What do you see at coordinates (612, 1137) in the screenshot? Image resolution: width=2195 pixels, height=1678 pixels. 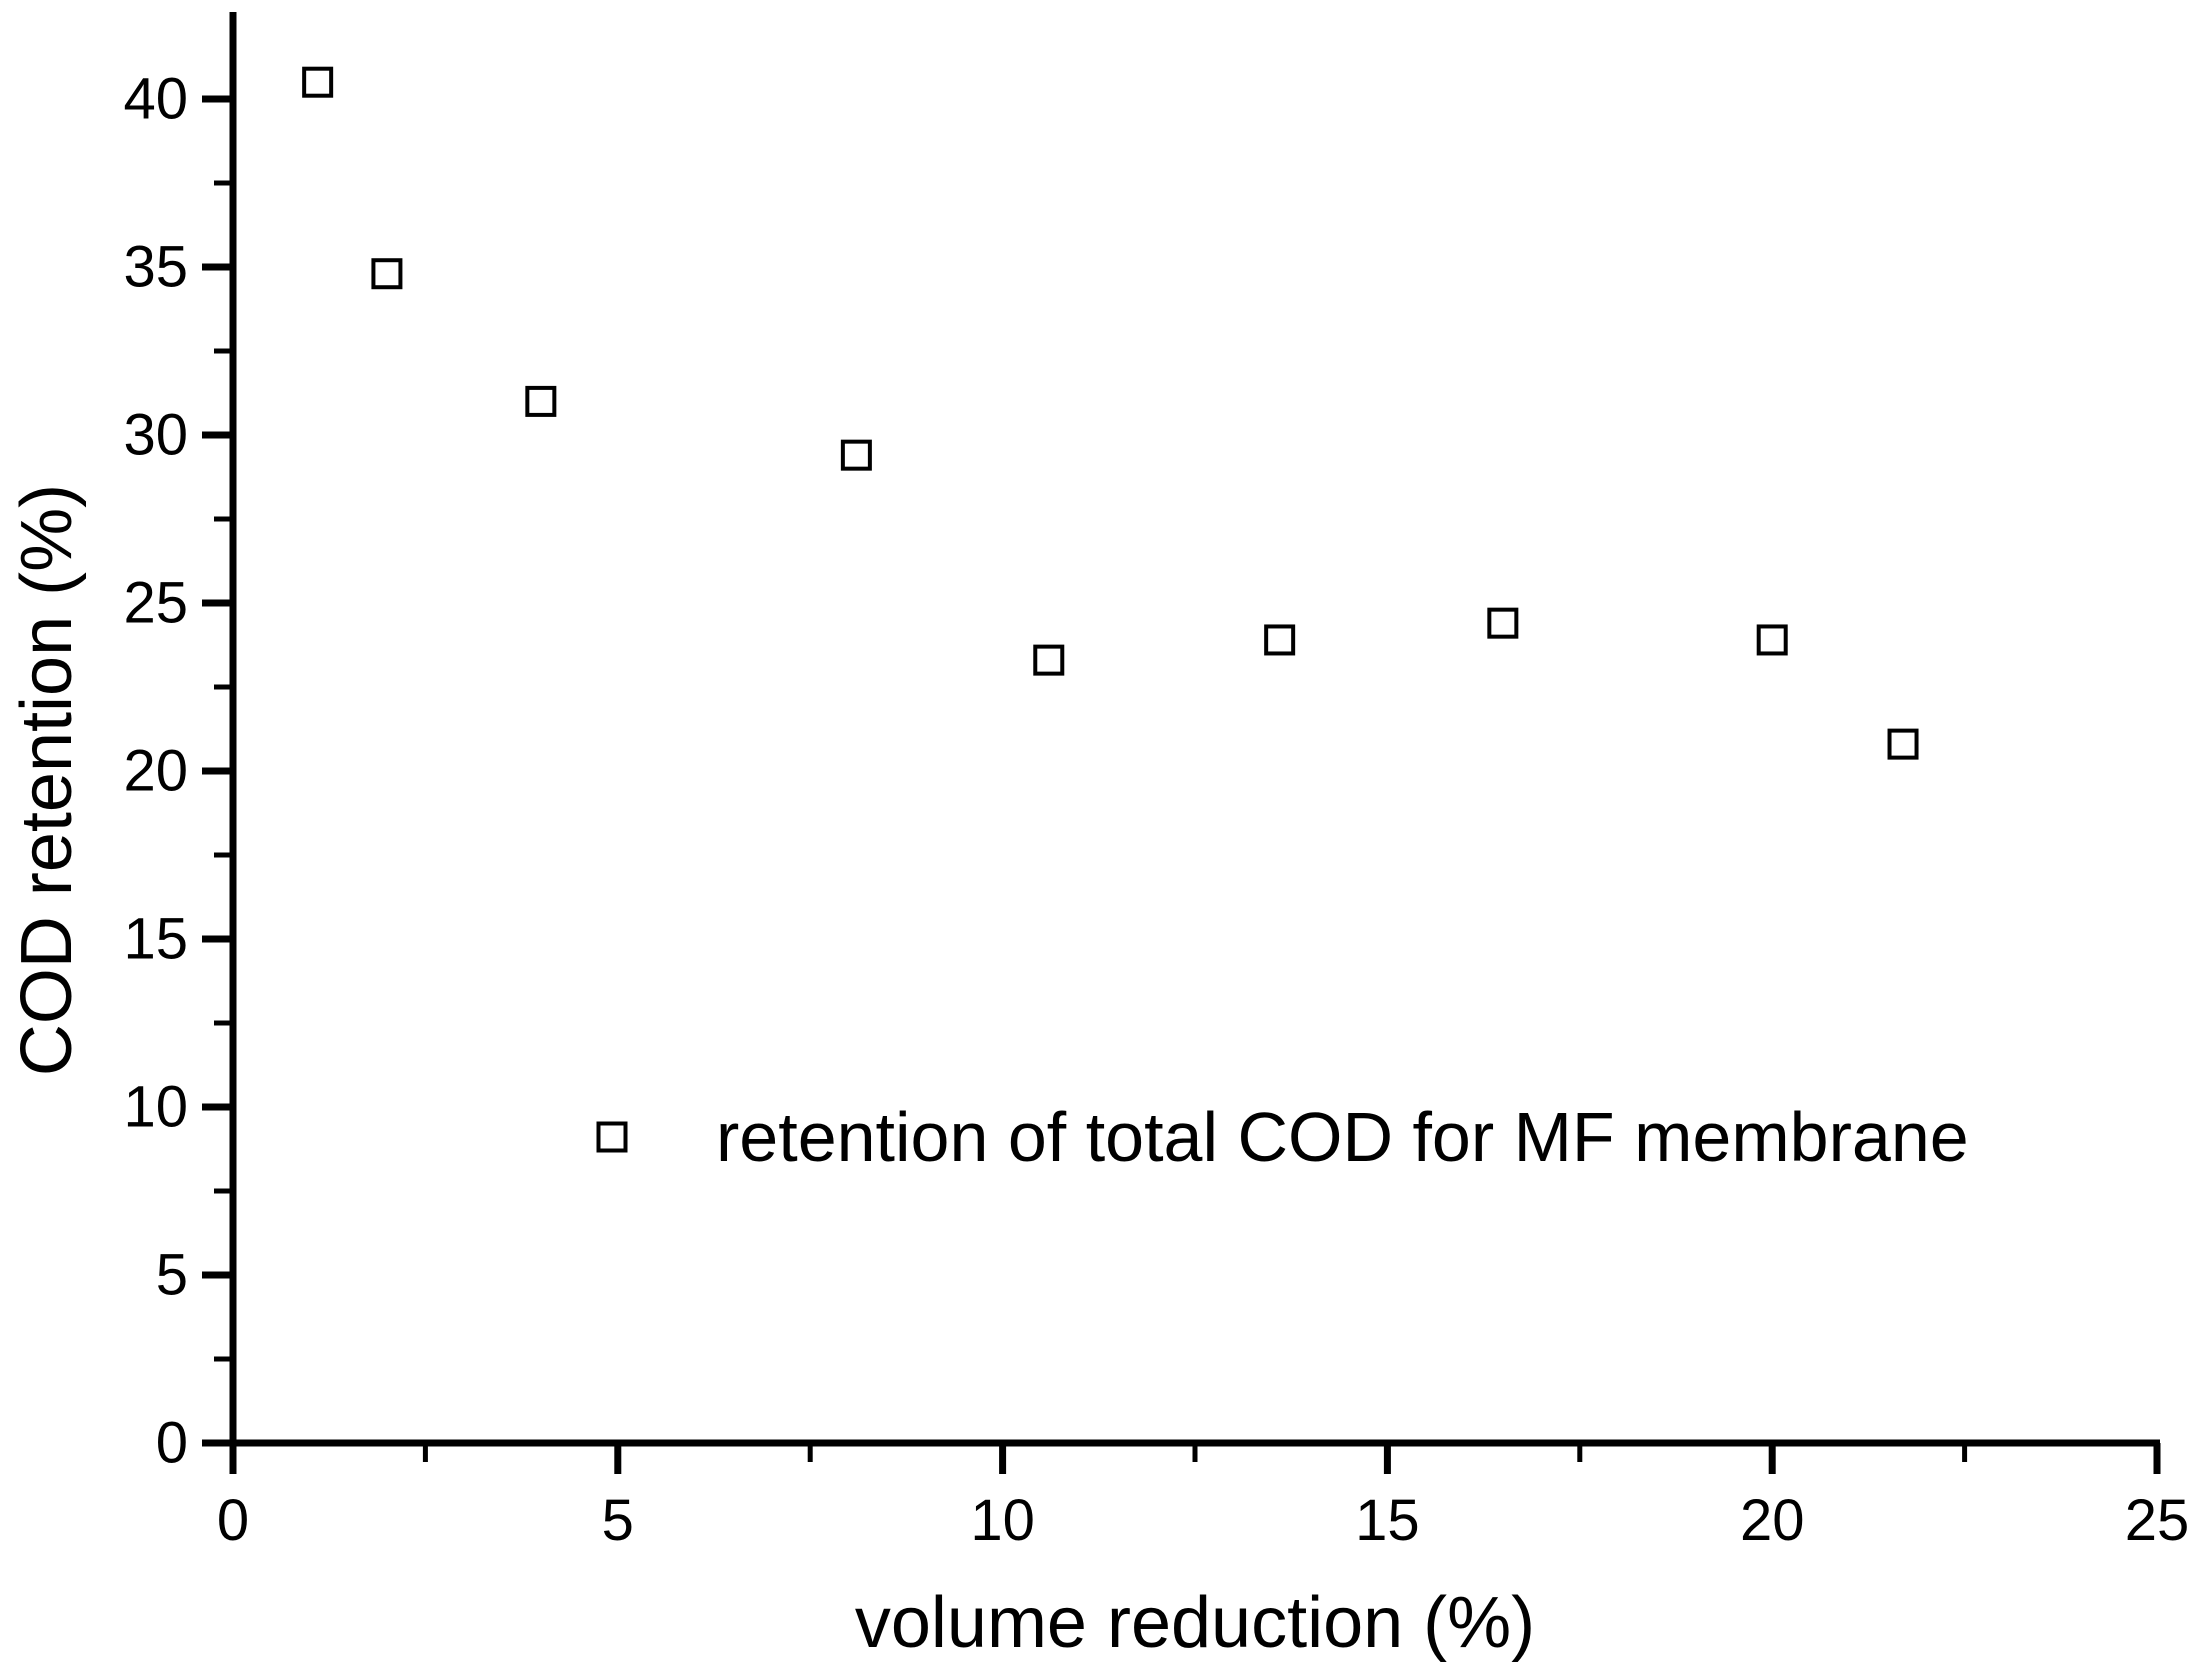 I see `open-square-icon` at bounding box center [612, 1137].